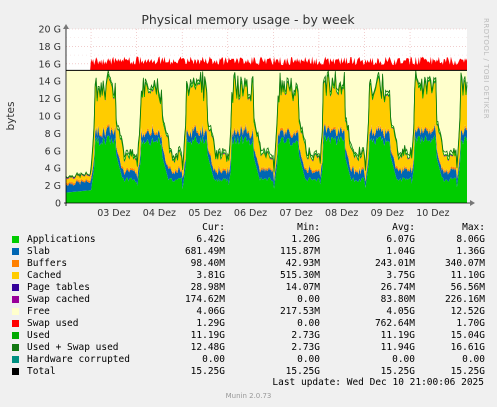  What do you see at coordinates (58, 204) in the screenshot?
I see `y-tick-label: 0` at bounding box center [58, 204].